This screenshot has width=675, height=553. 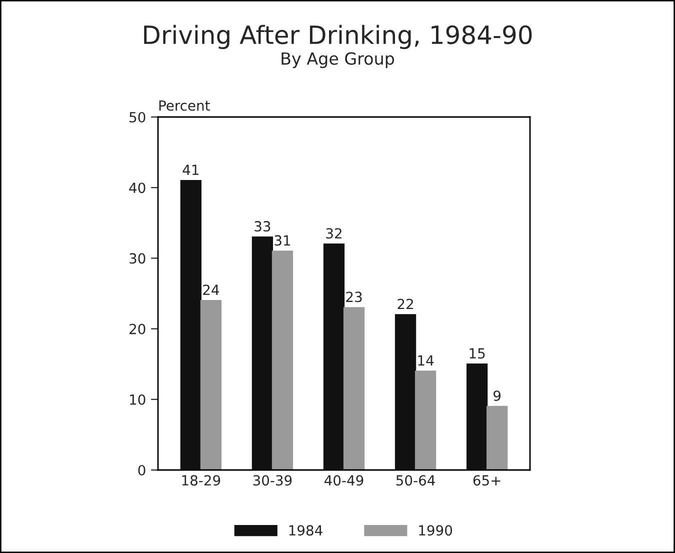 What do you see at coordinates (138, 329) in the screenshot?
I see `y-tick-label: 20` at bounding box center [138, 329].